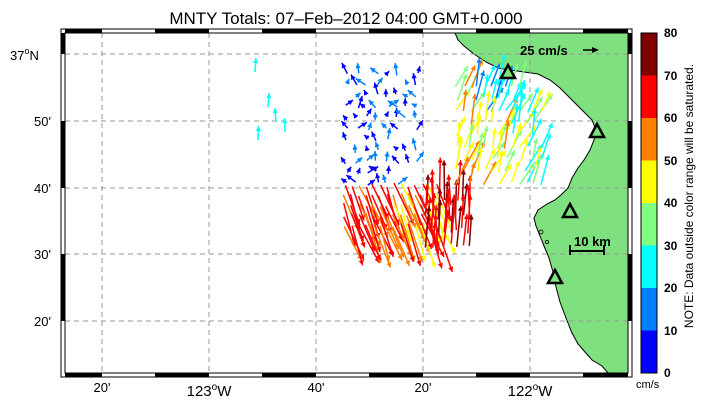  I want to click on colorbar, so click(649, 203).